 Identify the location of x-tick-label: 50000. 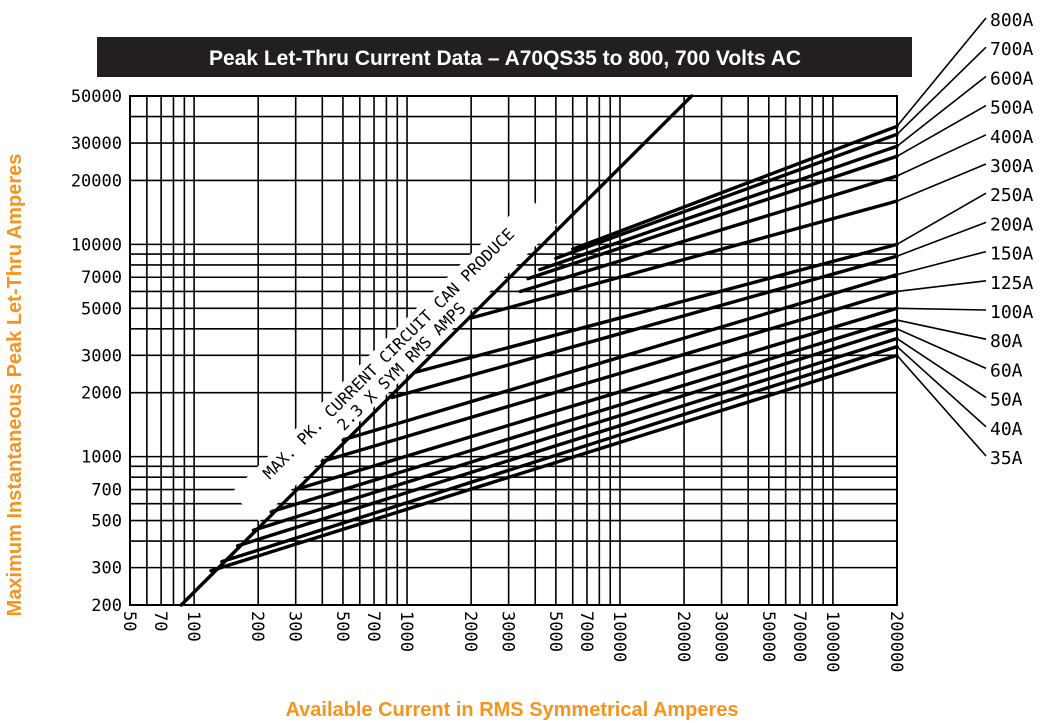
(768, 636).